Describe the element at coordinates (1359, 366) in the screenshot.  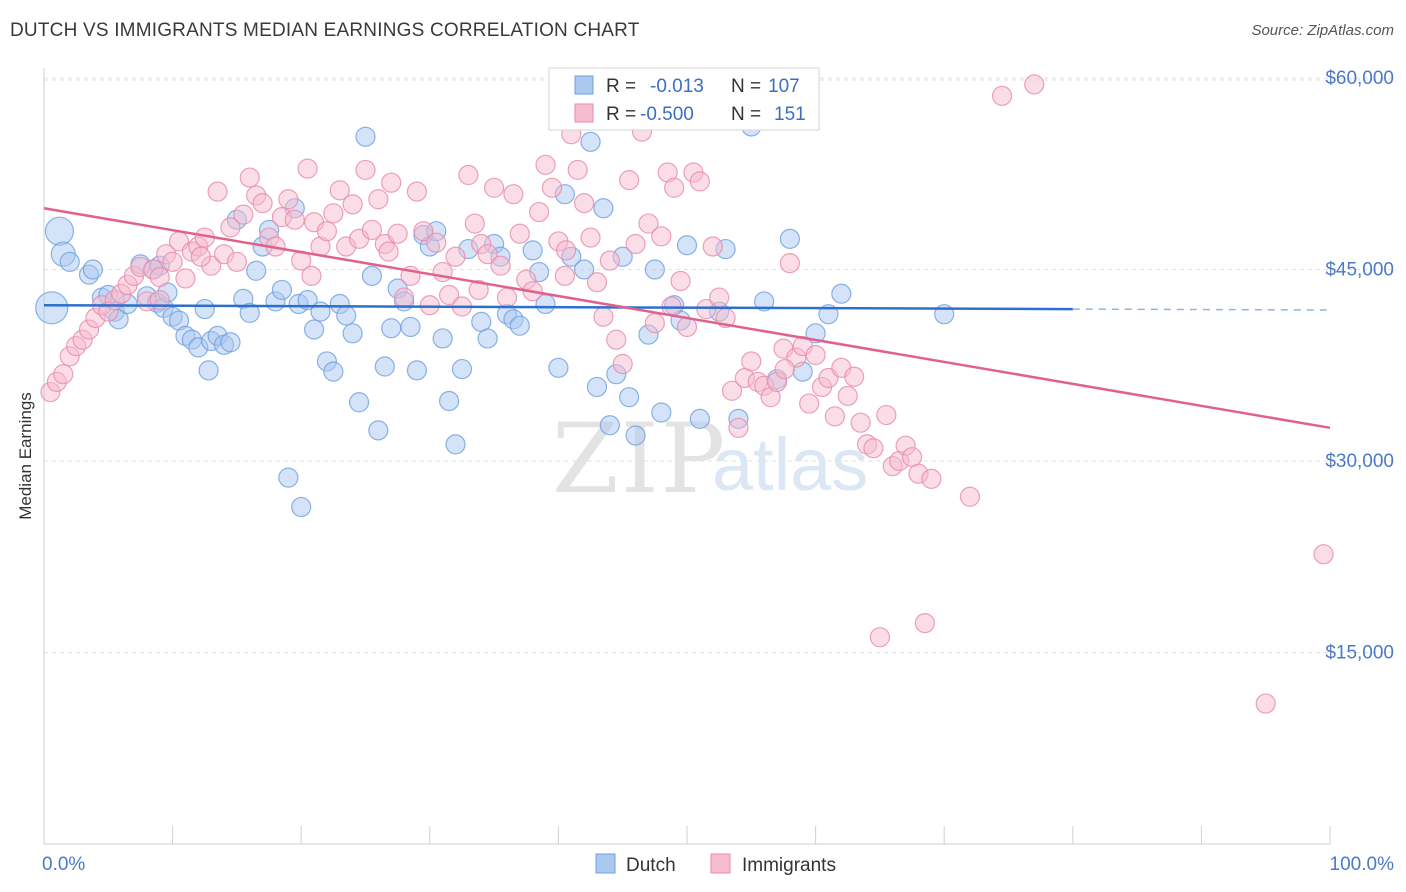
I see `y-tick-labels: $15,000 $30,000 $45,000 $60,000` at that location.